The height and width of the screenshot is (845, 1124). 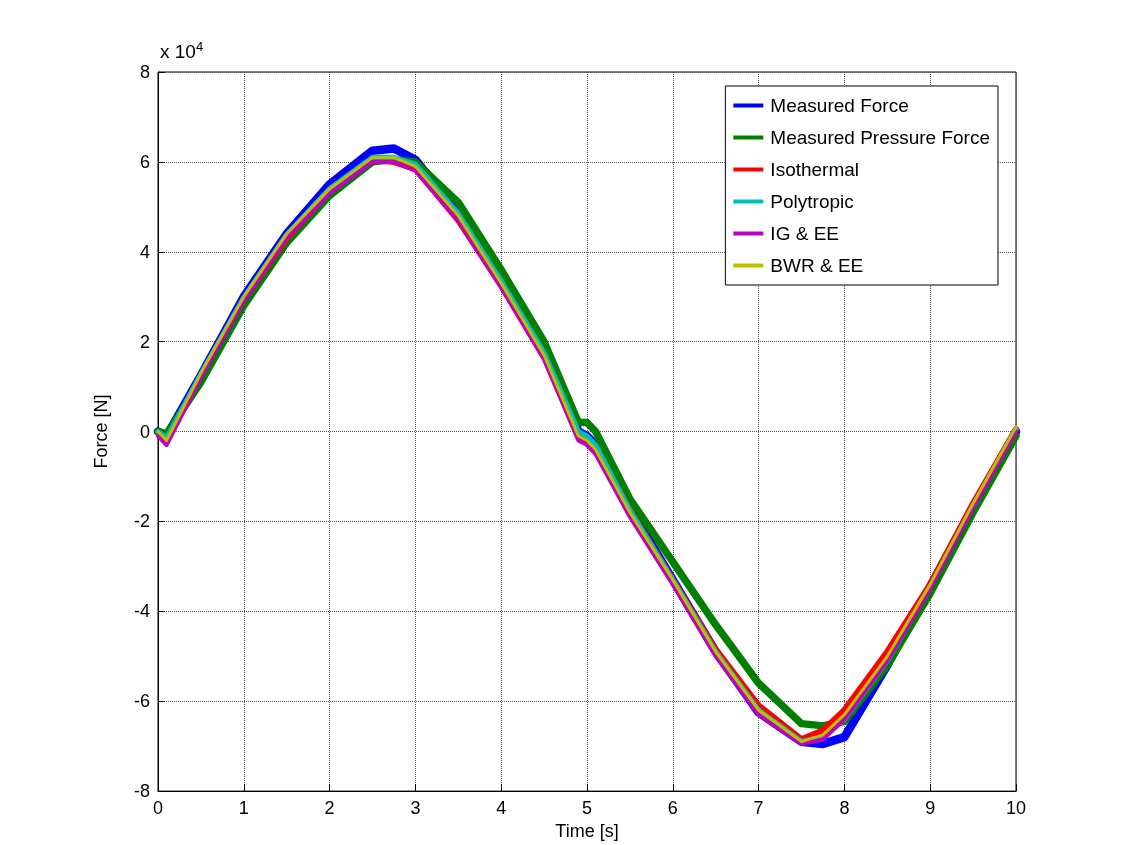 What do you see at coordinates (144, 431) in the screenshot?
I see `y-tick-label: 0` at bounding box center [144, 431].